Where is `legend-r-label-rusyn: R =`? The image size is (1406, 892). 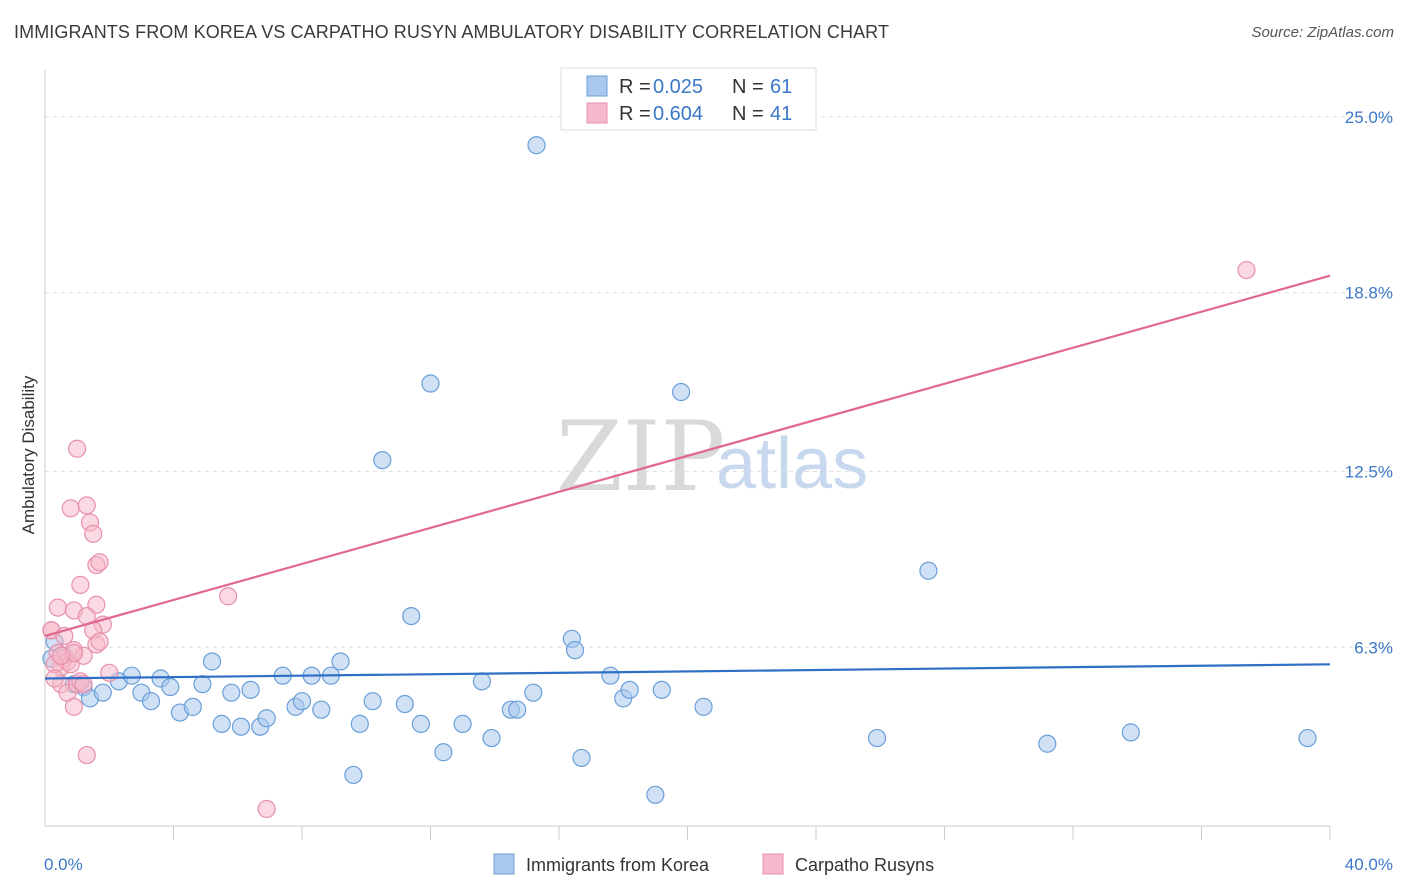 legend-r-label-rusyn: R = is located at coordinates (635, 114).